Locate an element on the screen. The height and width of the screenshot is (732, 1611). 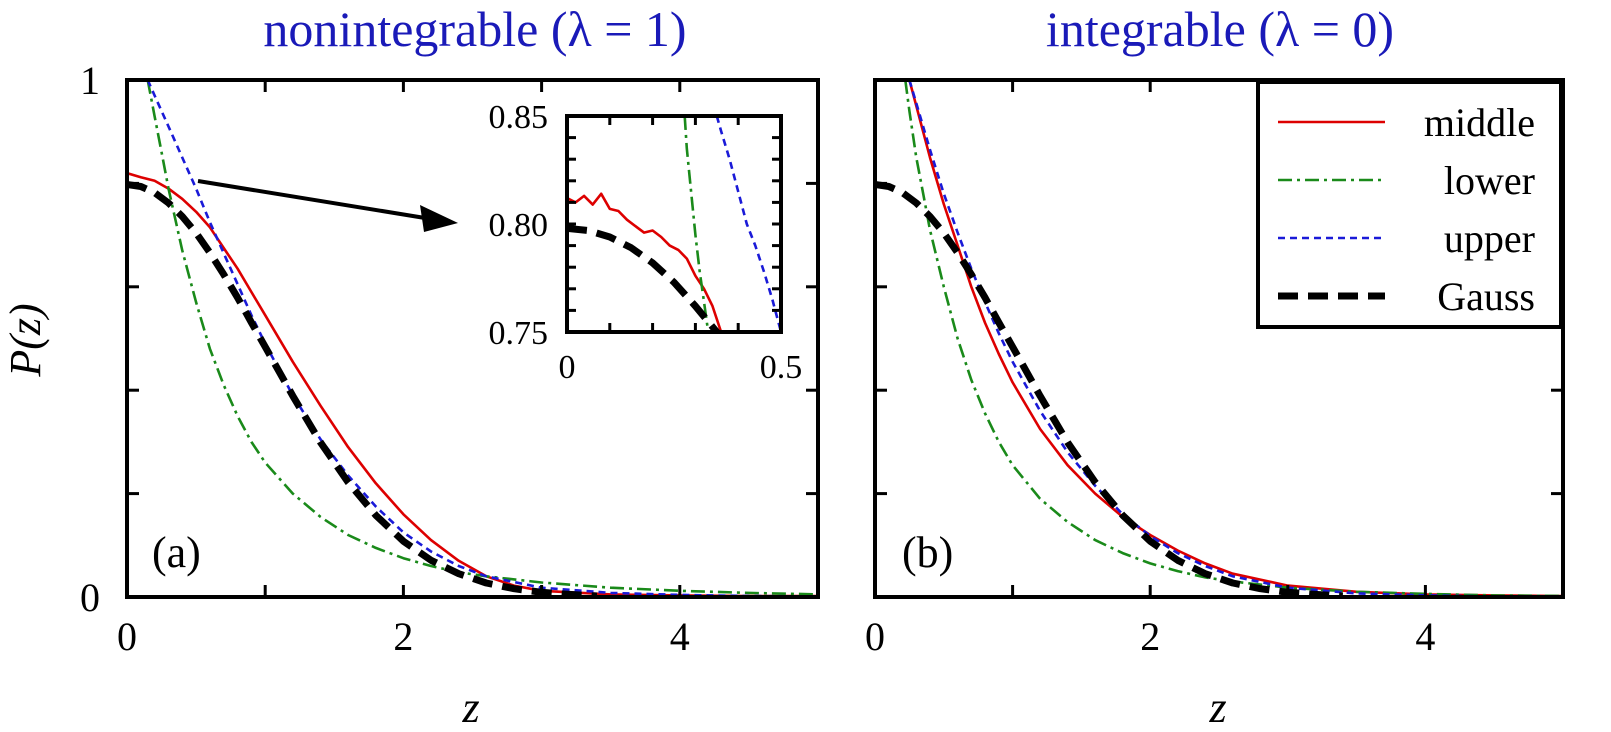
inset-xtick-label: 0 is located at coordinates (567, 367).